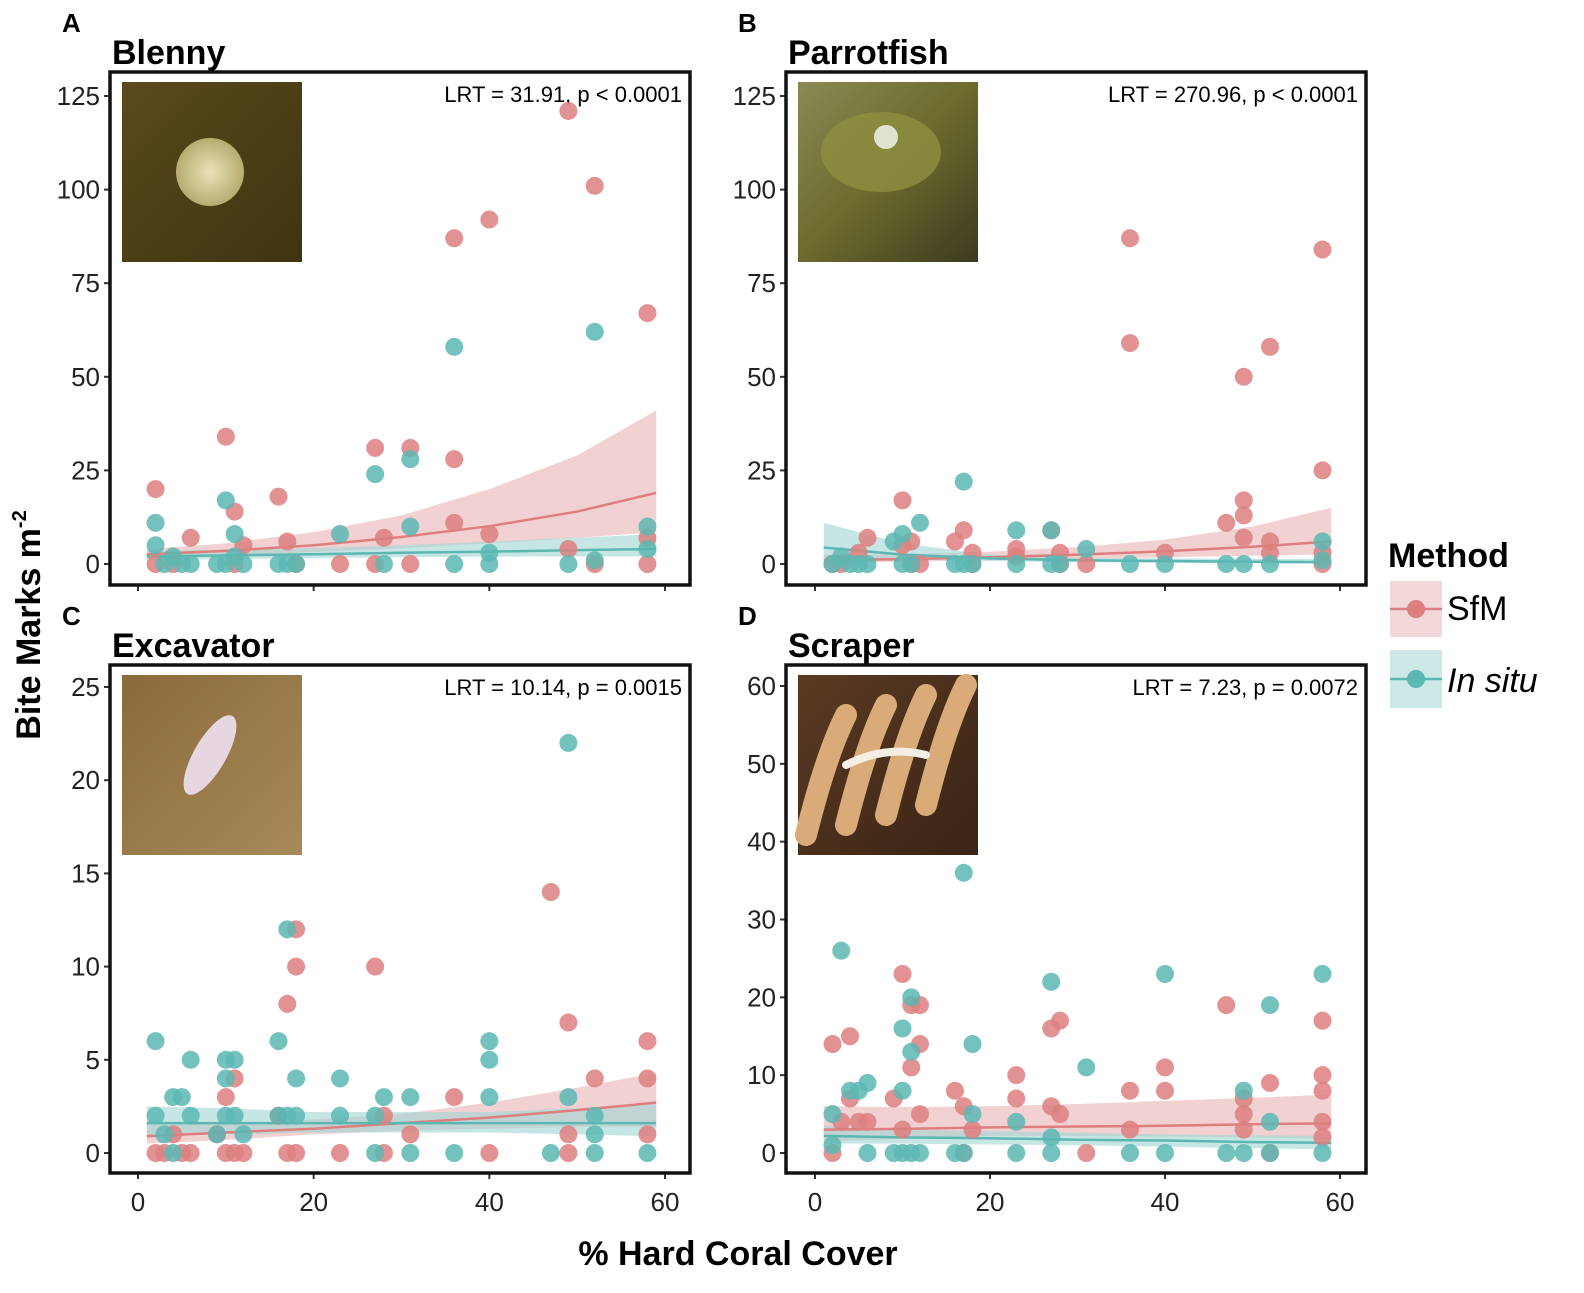 The image size is (1584, 1293). What do you see at coordinates (400, 328) in the screenshot?
I see `panel-frame` at bounding box center [400, 328].